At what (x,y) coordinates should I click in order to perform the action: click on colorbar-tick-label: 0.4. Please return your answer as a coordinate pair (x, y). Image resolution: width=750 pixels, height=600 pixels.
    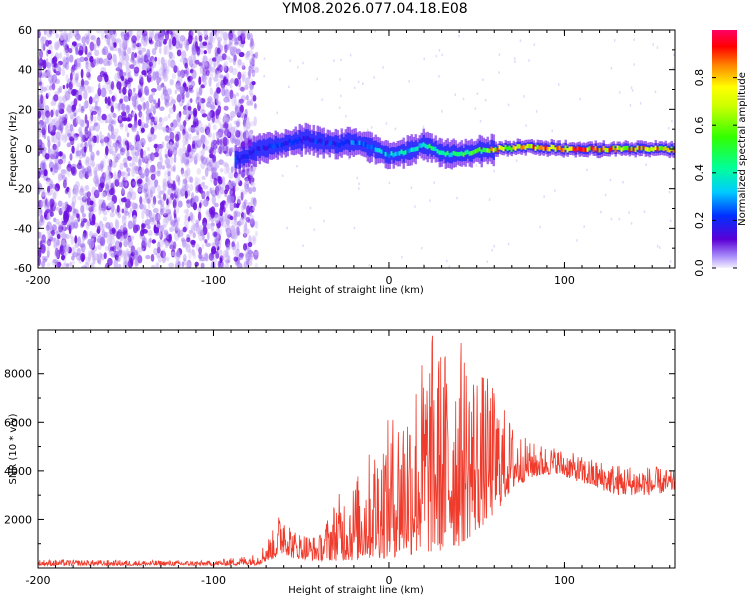
    Looking at the image, I should click on (699, 173).